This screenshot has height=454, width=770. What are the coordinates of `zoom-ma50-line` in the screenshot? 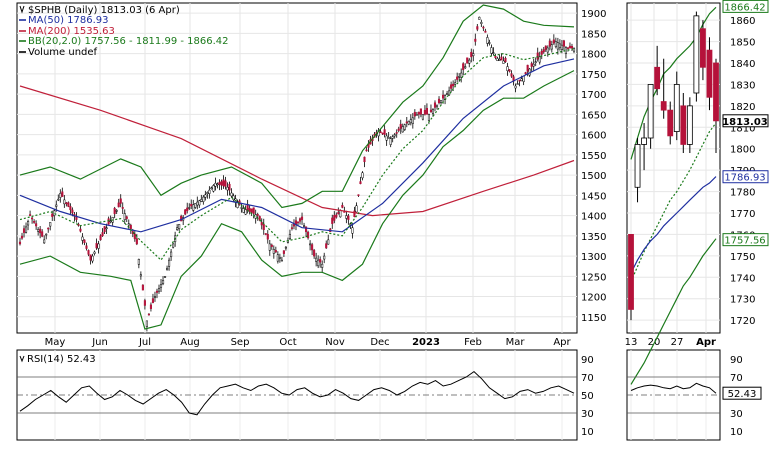 It's located at (673, 225).